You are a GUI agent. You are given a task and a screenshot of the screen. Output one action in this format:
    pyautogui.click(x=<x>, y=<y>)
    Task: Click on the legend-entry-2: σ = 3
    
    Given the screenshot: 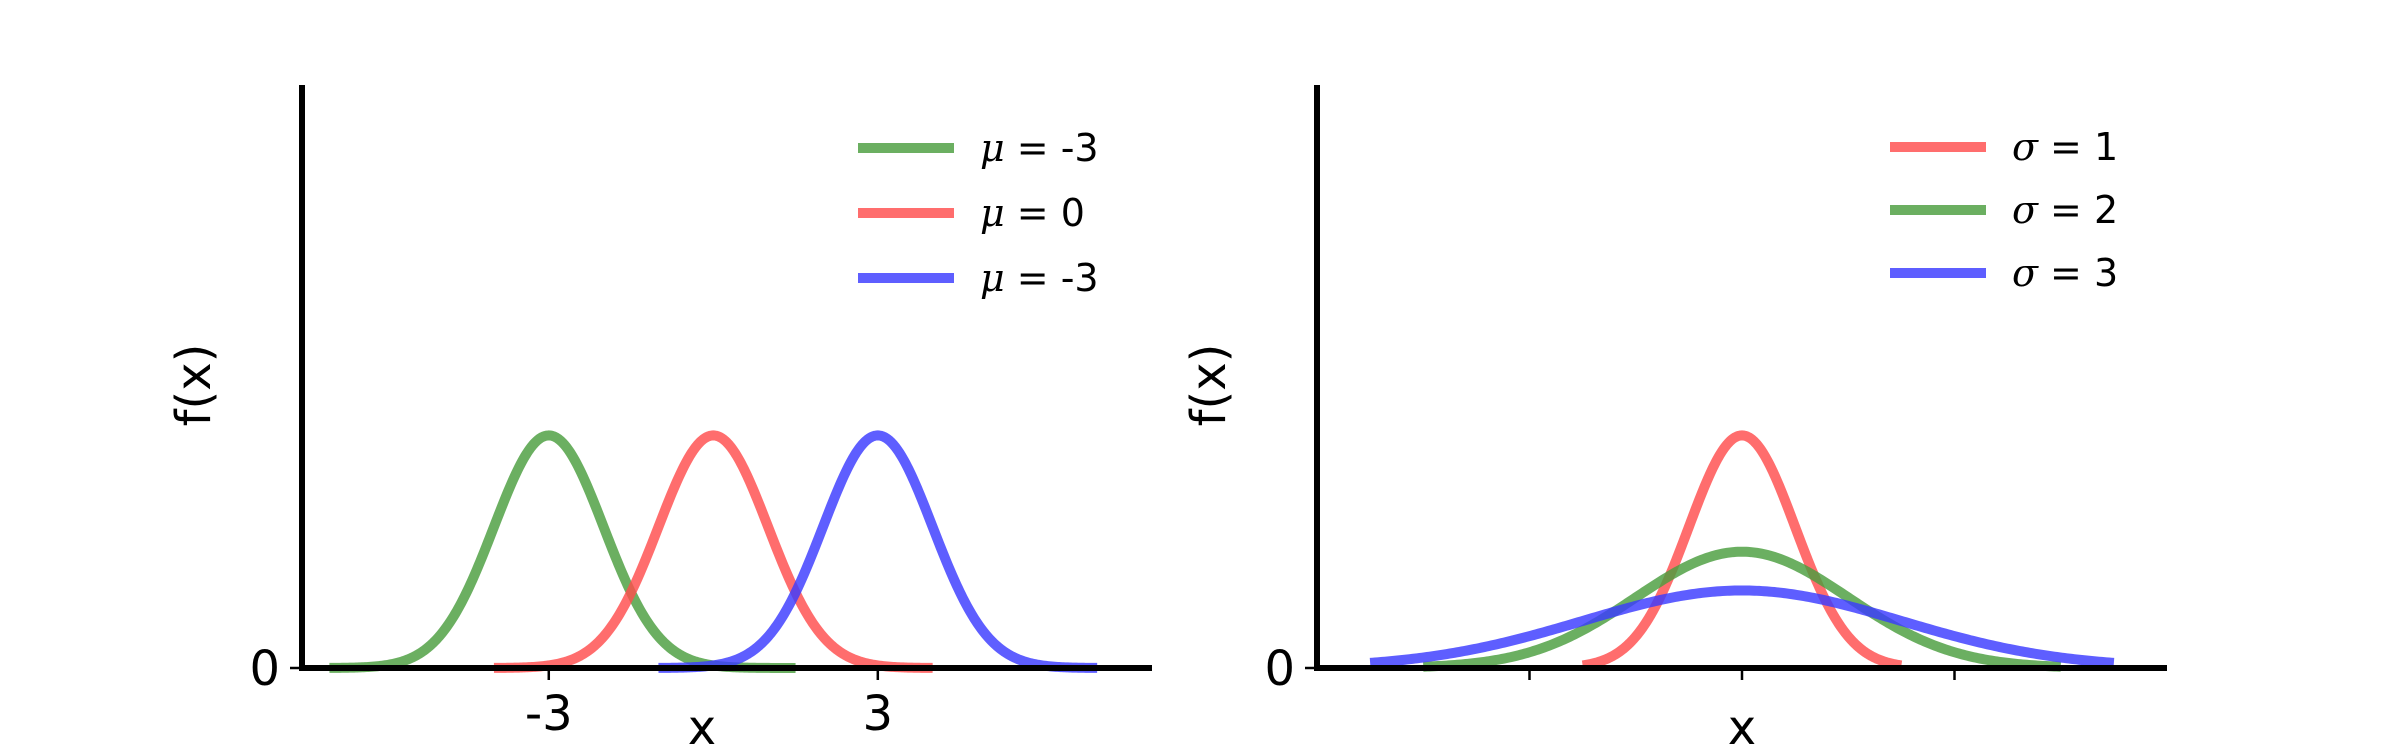 What is the action you would take?
    pyautogui.click(x=2065, y=273)
    